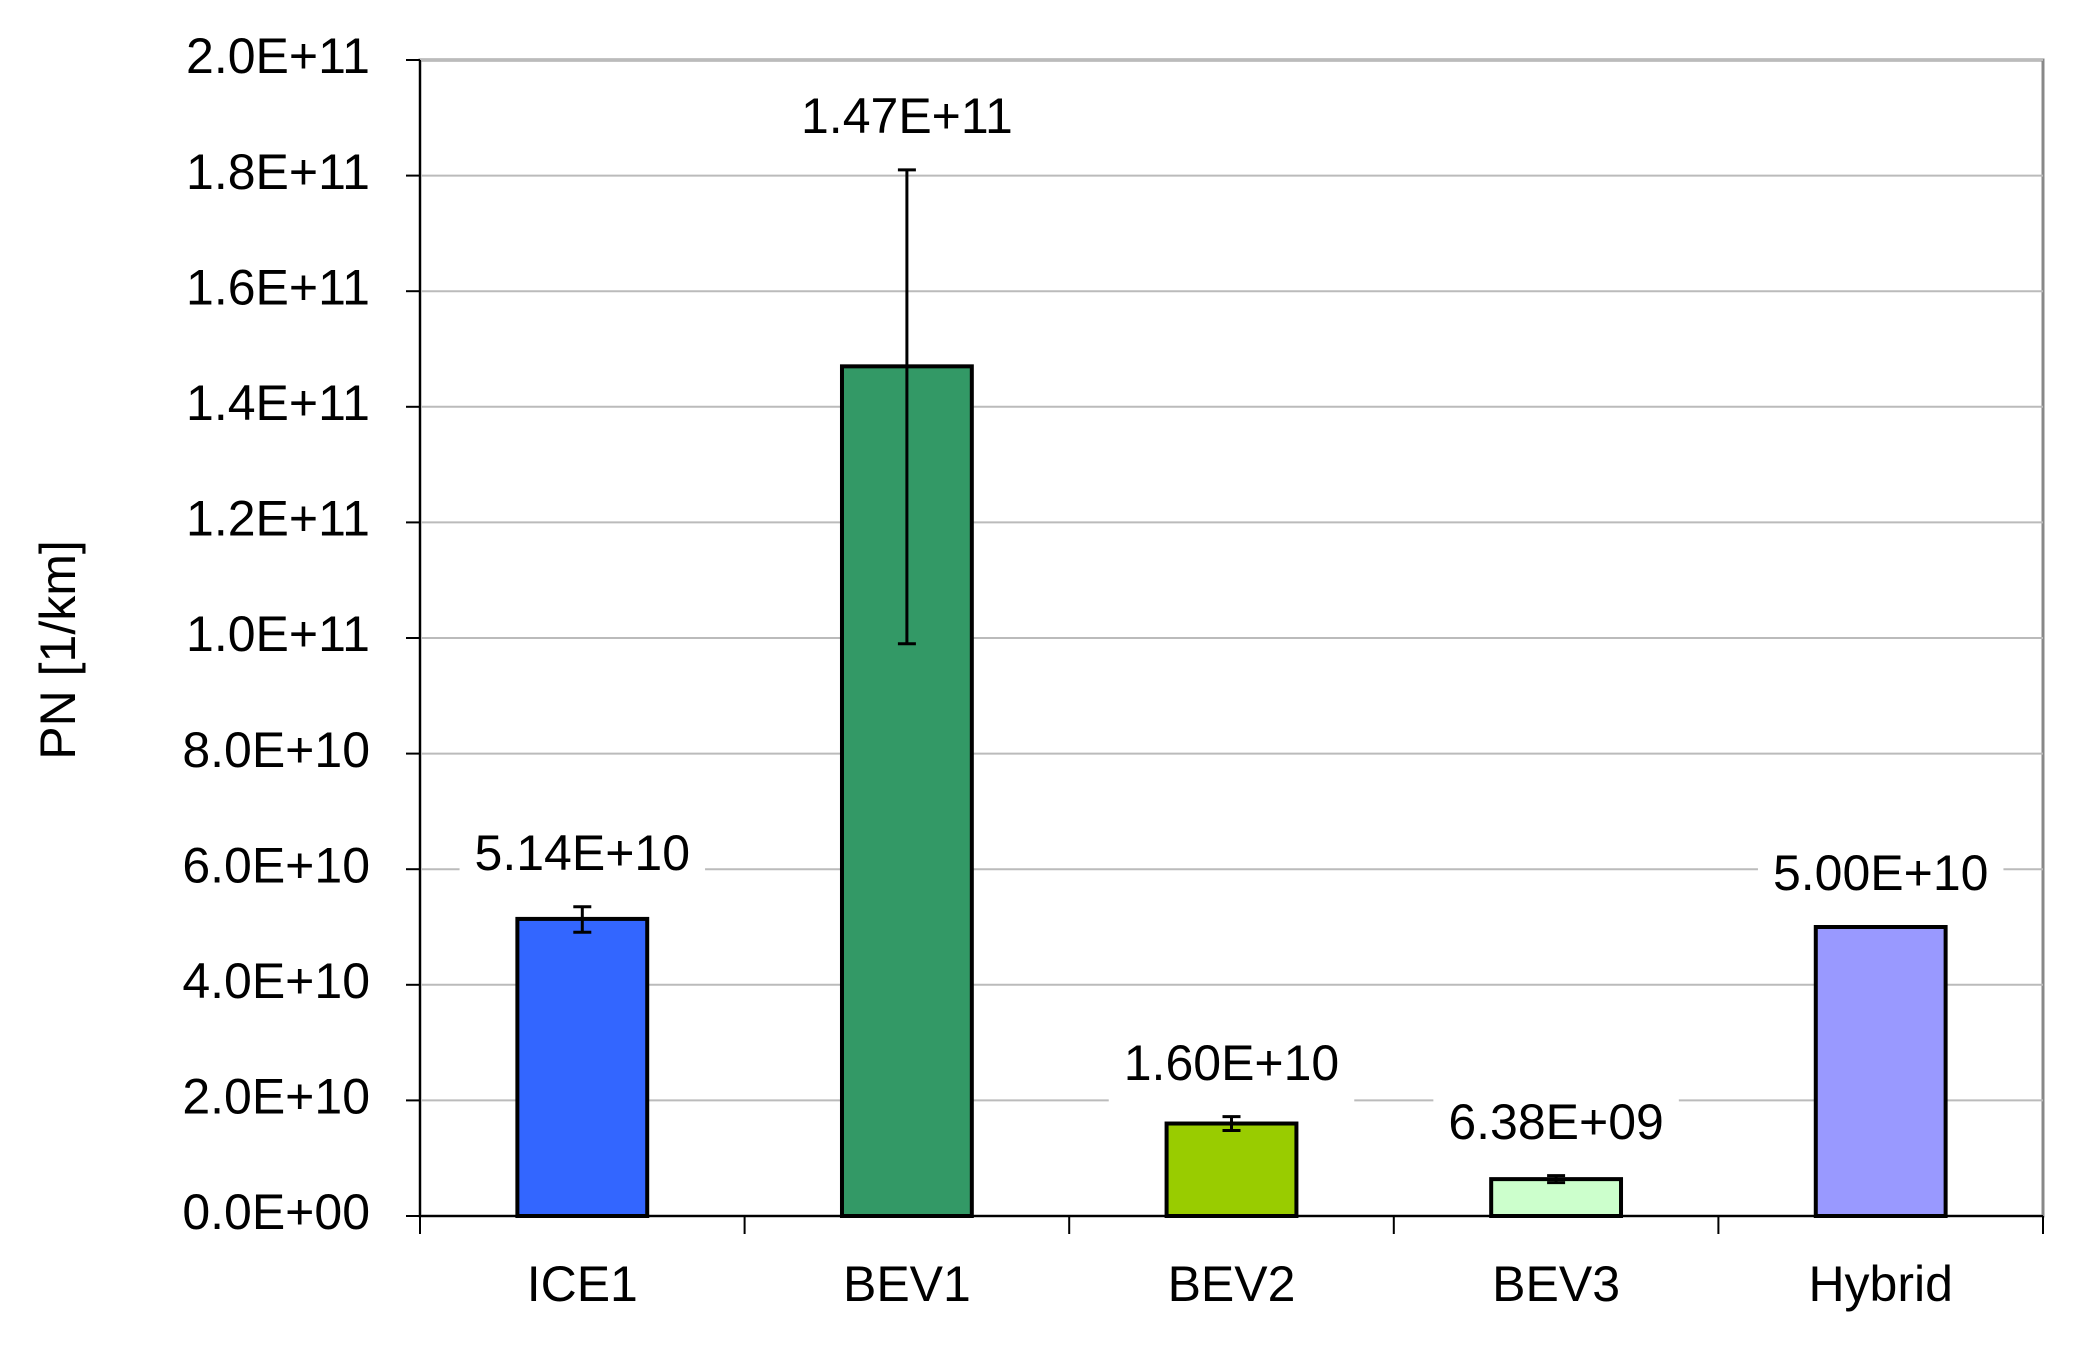 The height and width of the screenshot is (1350, 2073). I want to click on x-tick-label: BEV3, so click(1556, 1284).